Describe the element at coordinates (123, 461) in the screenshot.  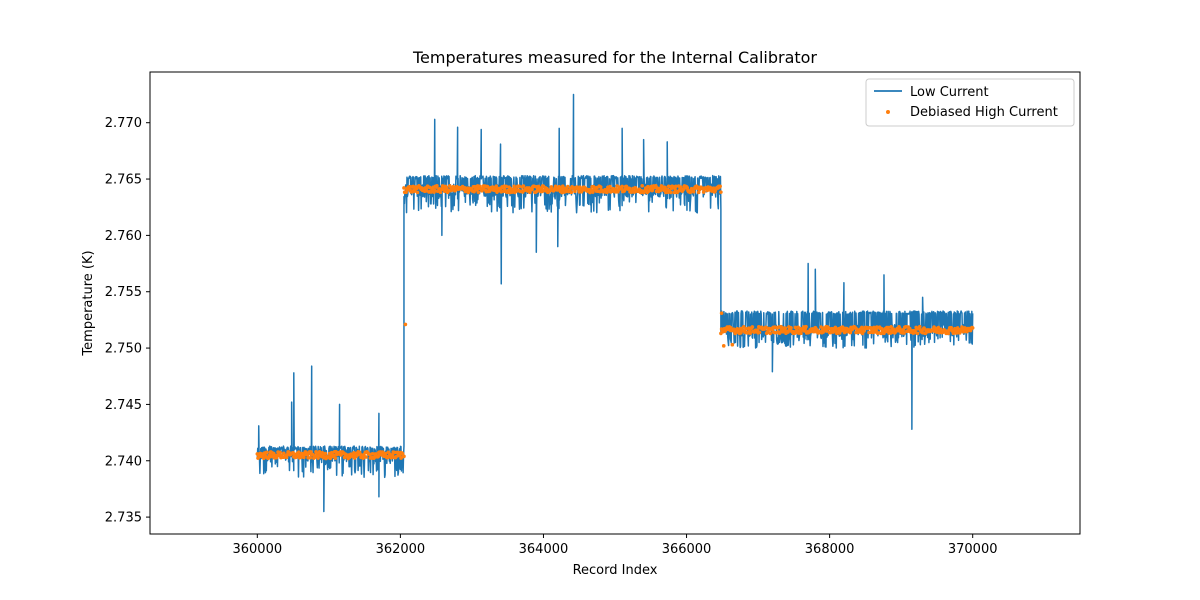
I see `y-tick-label: 2.740` at that location.